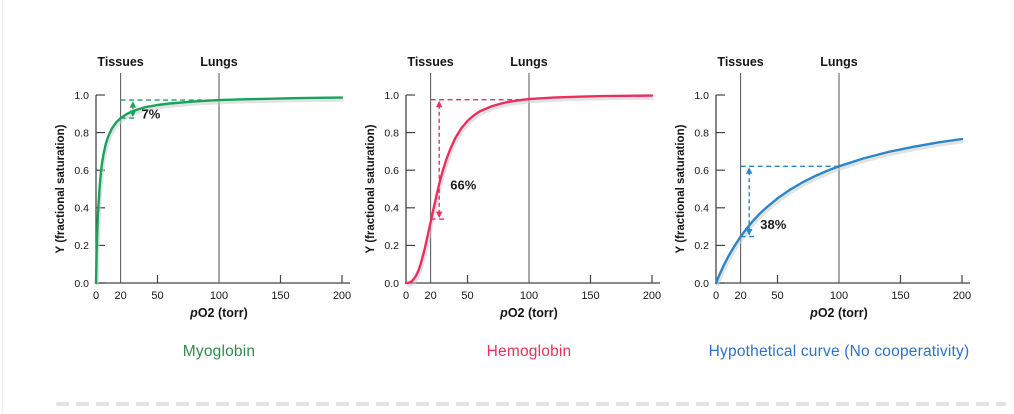 The height and width of the screenshot is (414, 1014). What do you see at coordinates (219, 351) in the screenshot?
I see `chart-title-myoglobin: Myoglobin` at bounding box center [219, 351].